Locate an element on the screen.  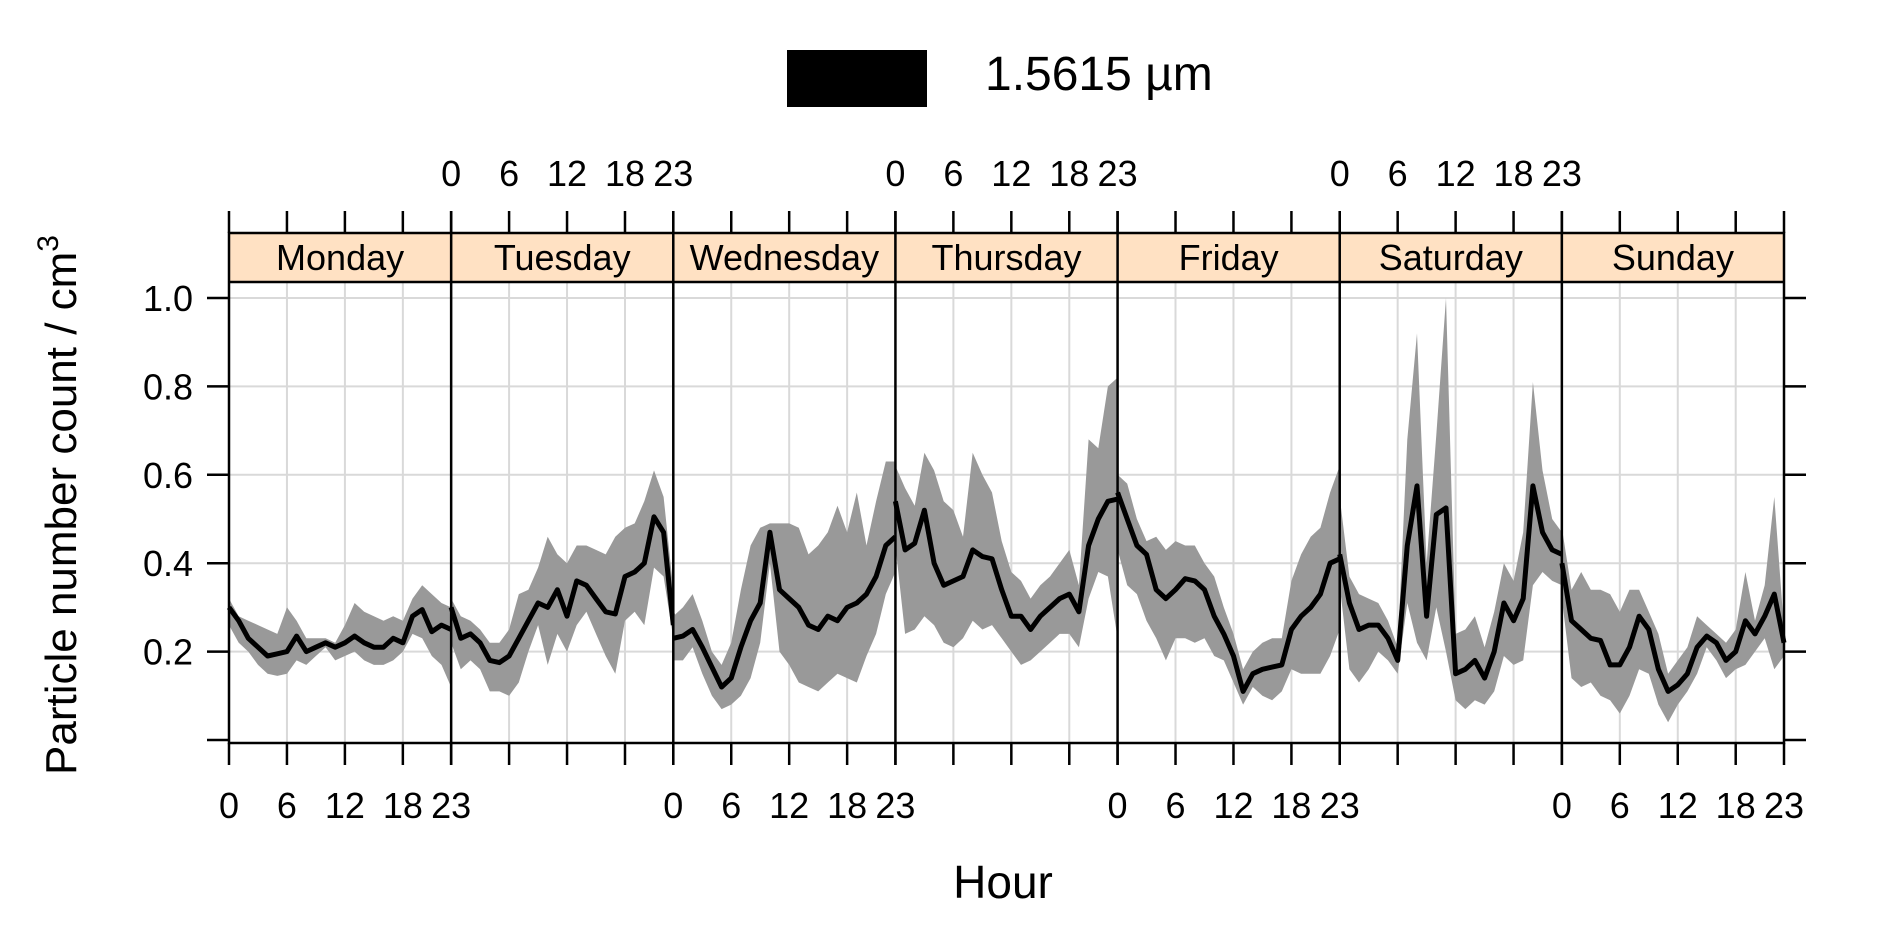
mean-line-monday is located at coordinates (339, 632).